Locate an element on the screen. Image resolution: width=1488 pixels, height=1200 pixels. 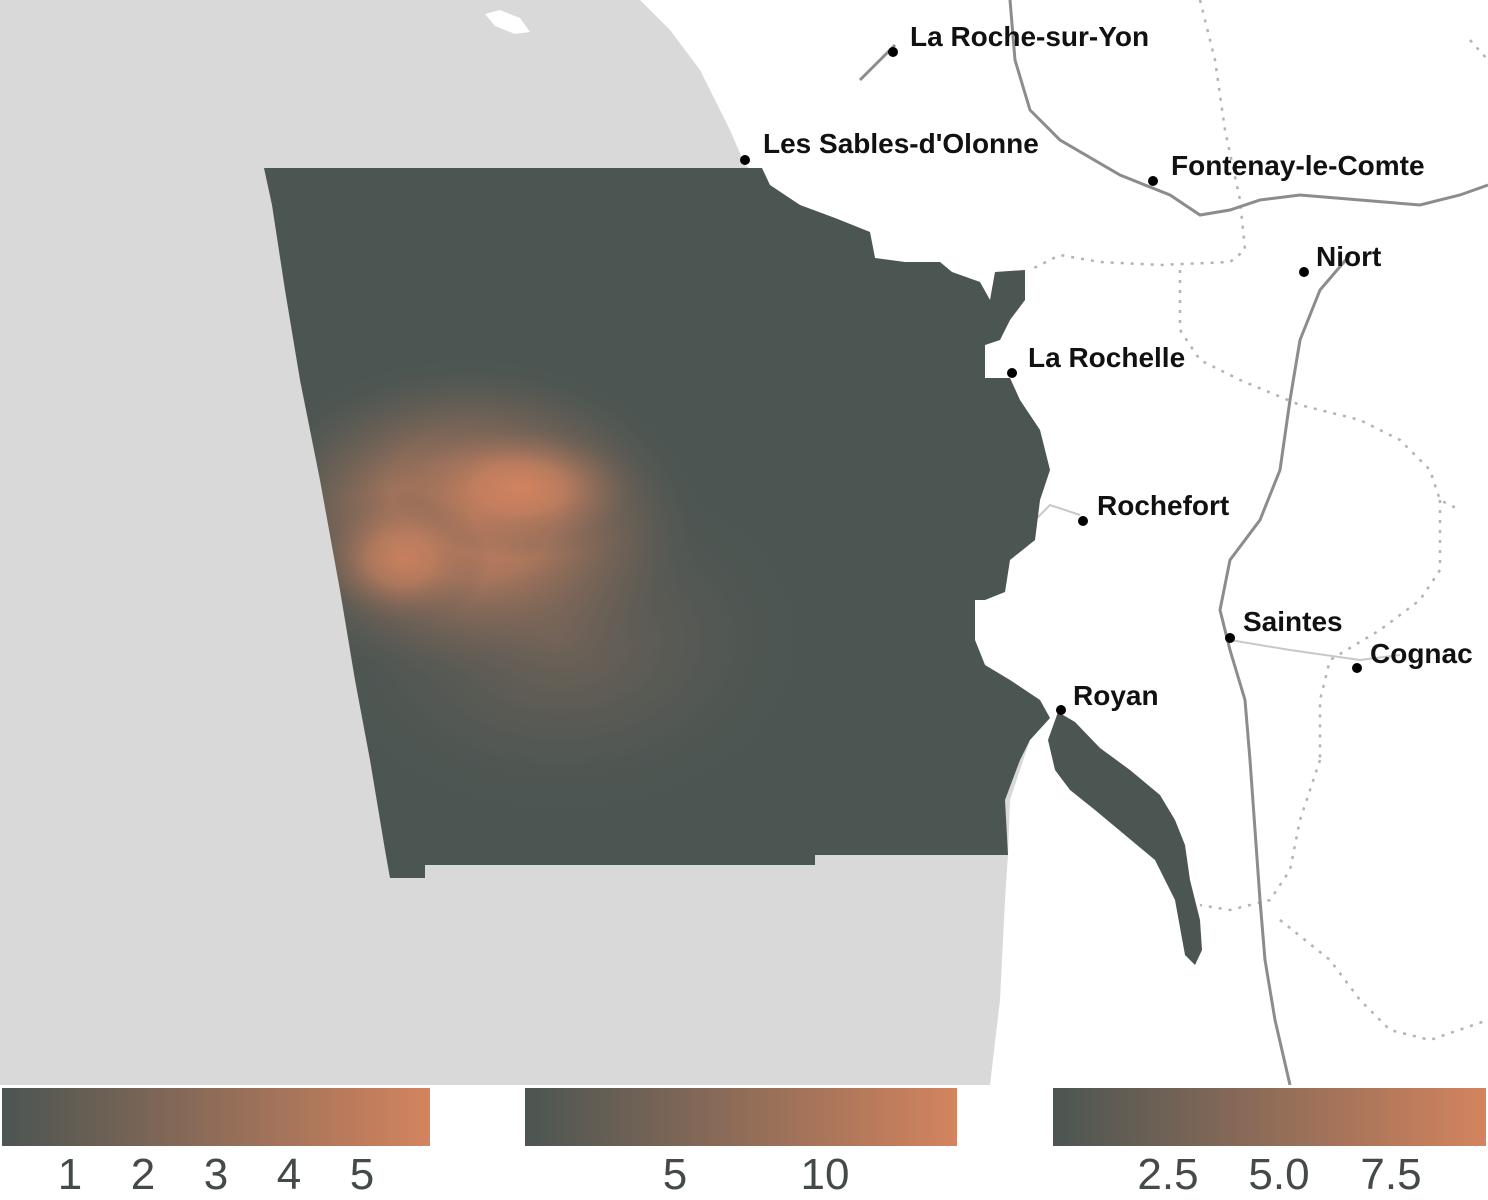
colorbar-3: 2.5 5.0 7.5 is located at coordinates (1269, 1144).